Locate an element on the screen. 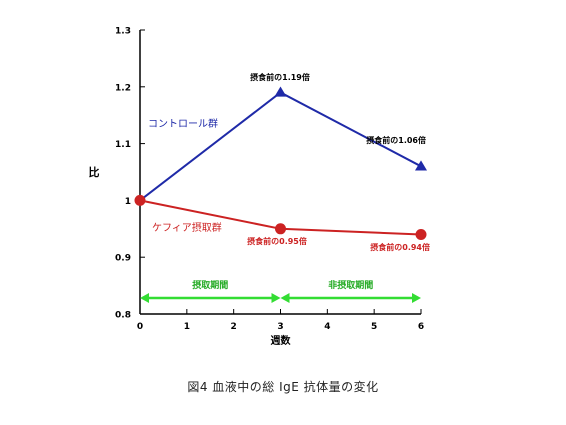  x-tick-label: 6 is located at coordinates (421, 327).